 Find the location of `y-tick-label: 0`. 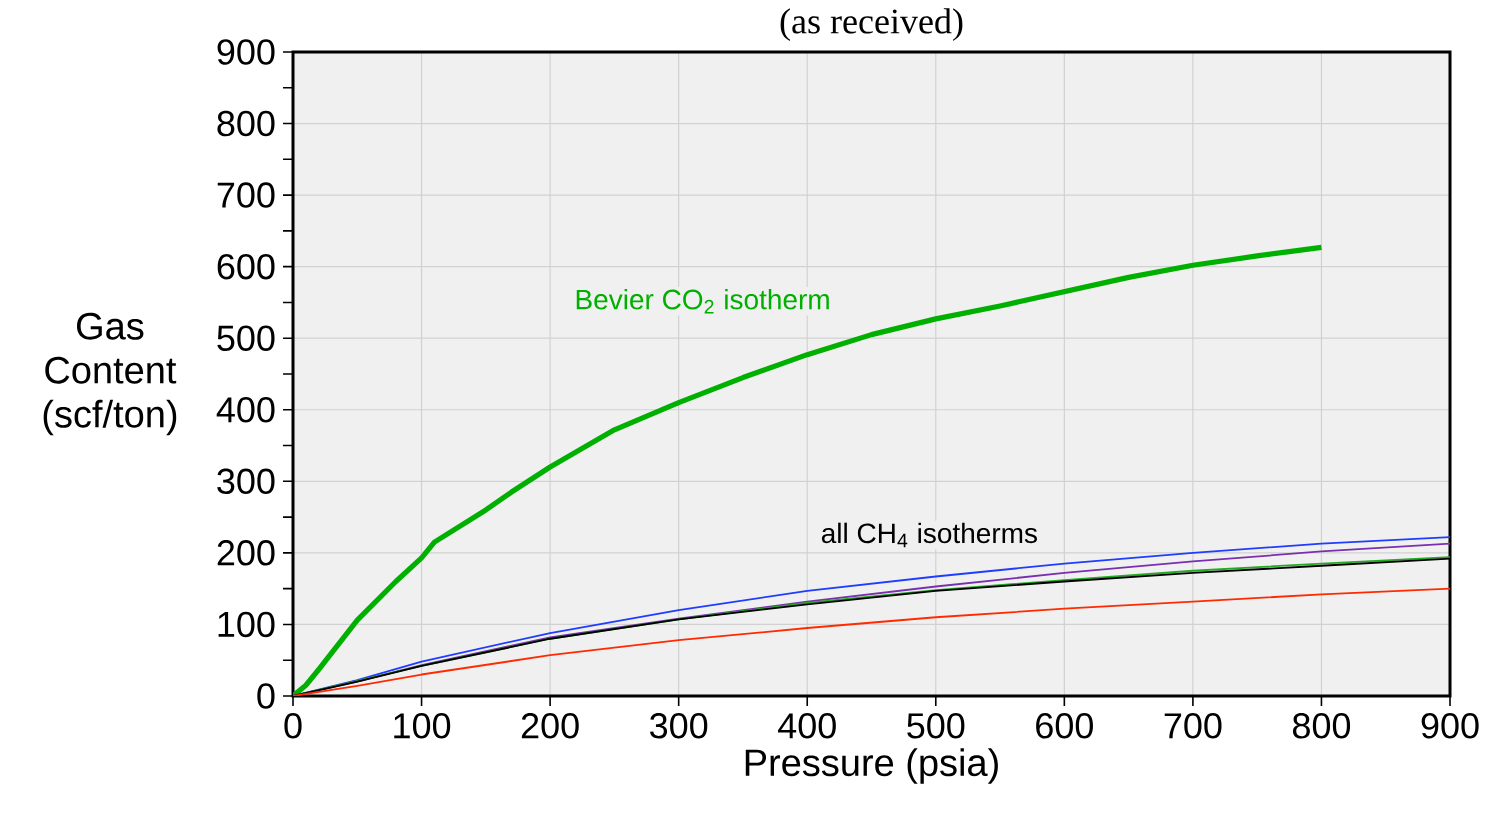

y-tick-label: 0 is located at coordinates (266, 696).